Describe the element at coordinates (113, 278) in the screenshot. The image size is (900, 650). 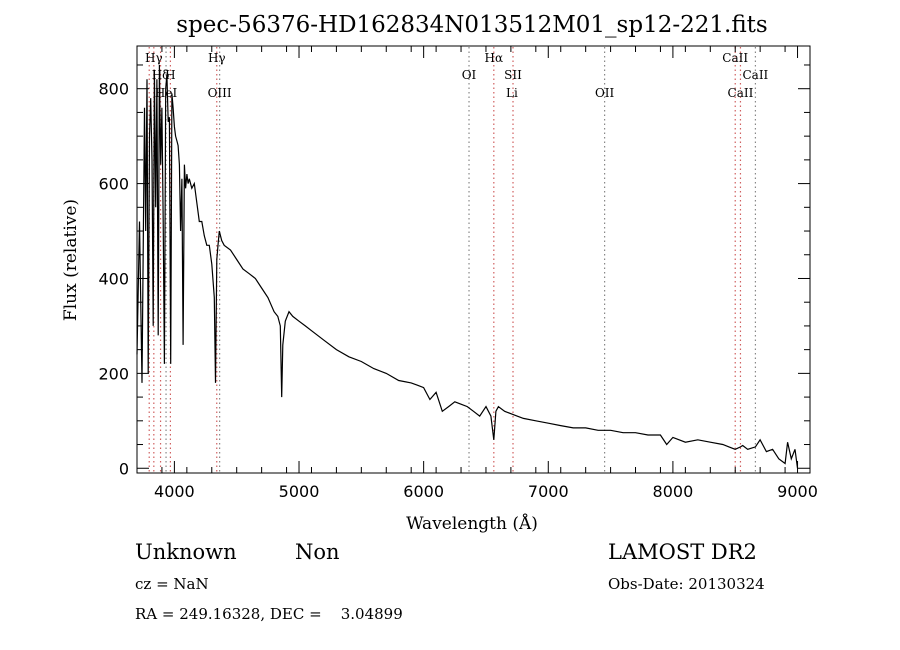
I see `y-tick-label: 400` at that location.